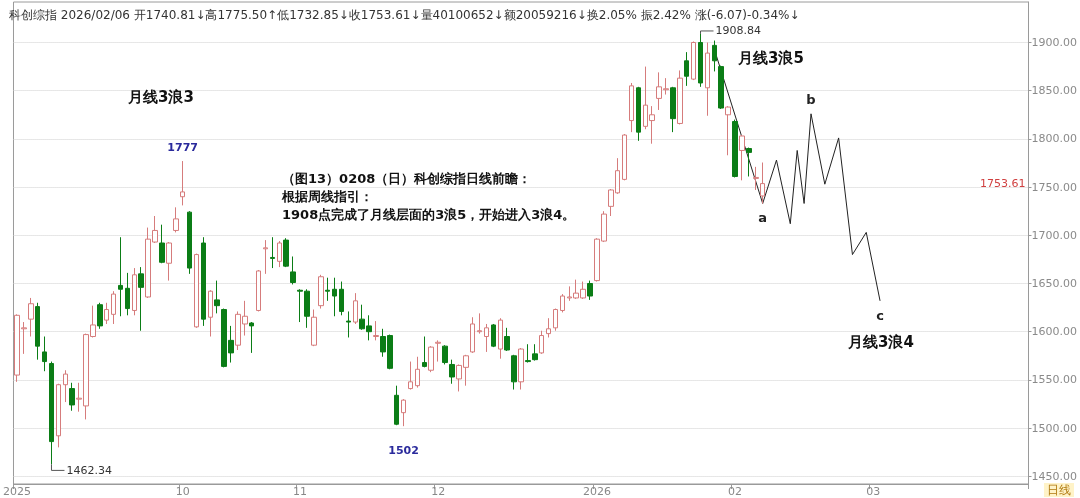 Image resolution: width=1080 pixels, height=498 pixels. Describe the element at coordinates (1059, 490) in the screenshot. I see `text: 日线` at that location.